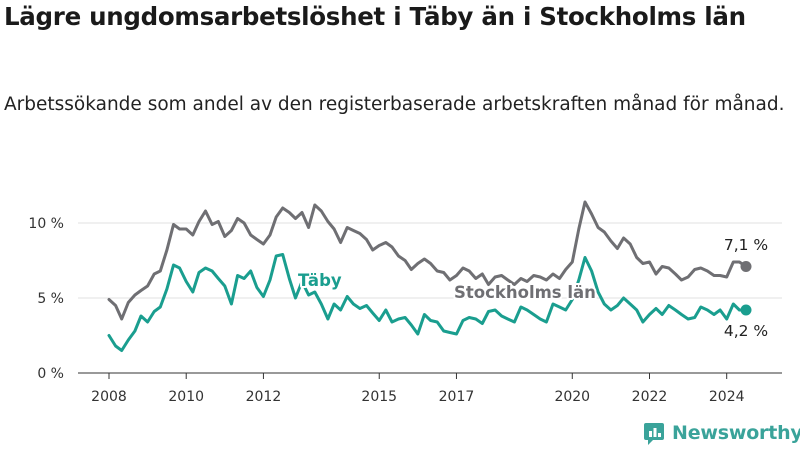  Describe the element at coordinates (525, 292) in the screenshot. I see `series-name-label: Stockholms län` at that location.